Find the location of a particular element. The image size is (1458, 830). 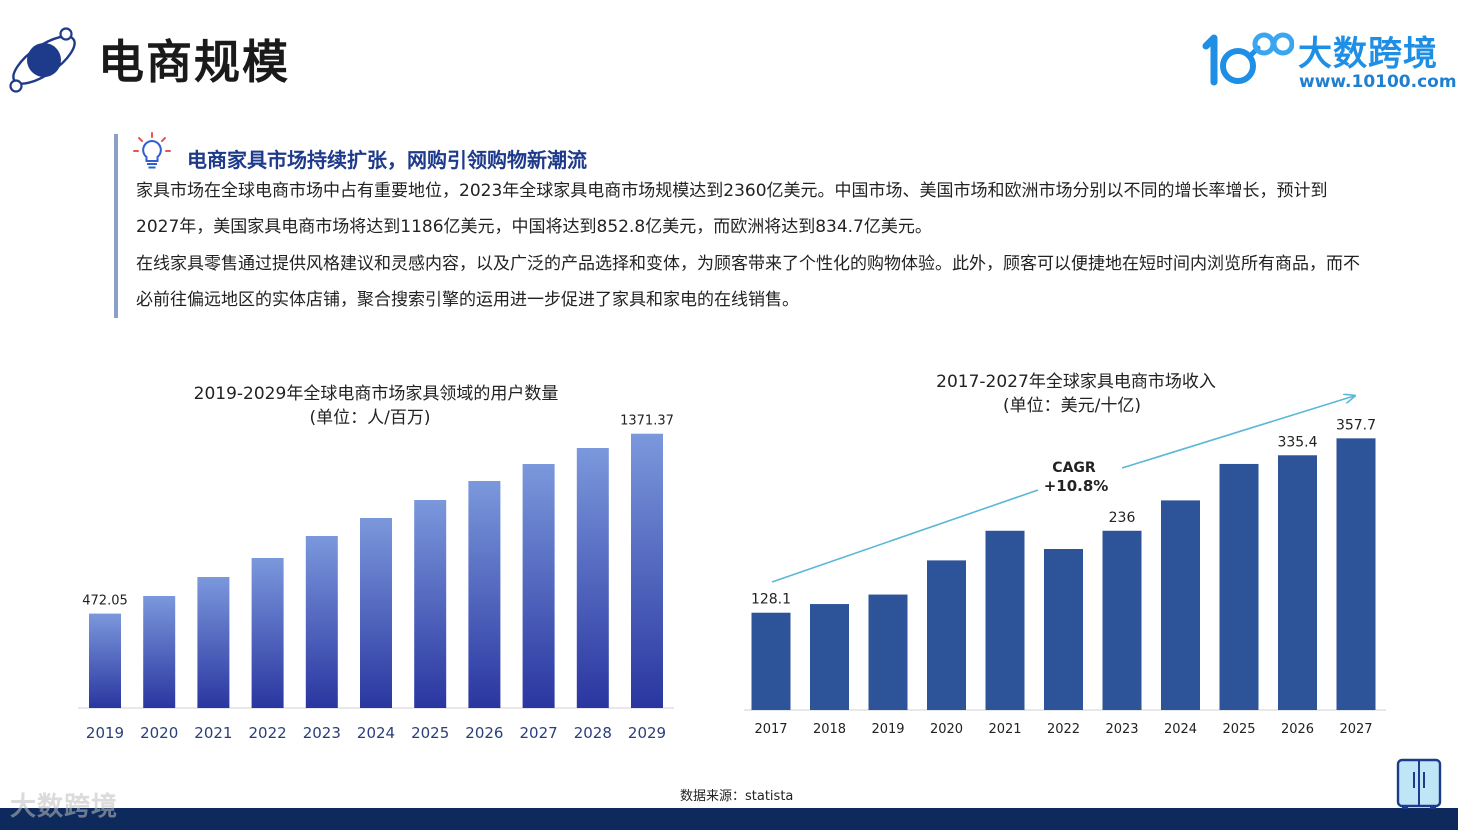

footer-bar is located at coordinates (729, 819).